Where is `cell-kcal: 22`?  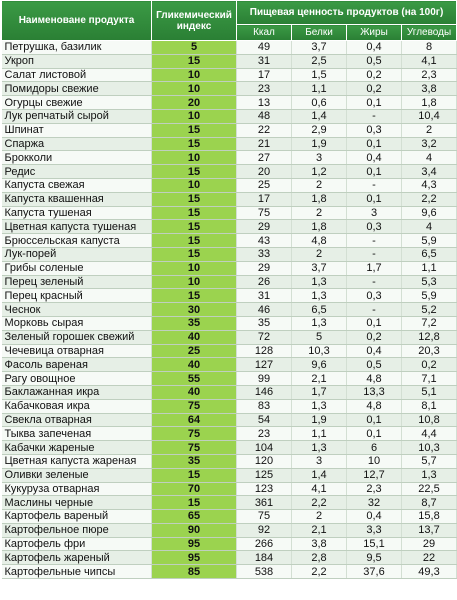
cell-kcal: 22 is located at coordinates (264, 130).